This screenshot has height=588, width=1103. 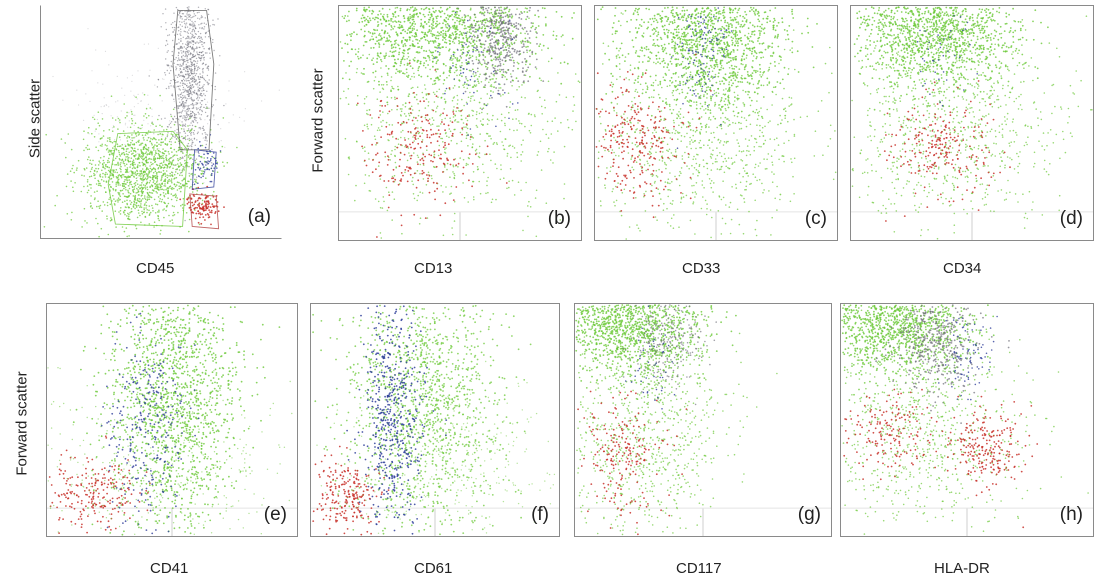 What do you see at coordinates (540, 514) in the screenshot?
I see `panel-label-f: (f)` at bounding box center [540, 514].